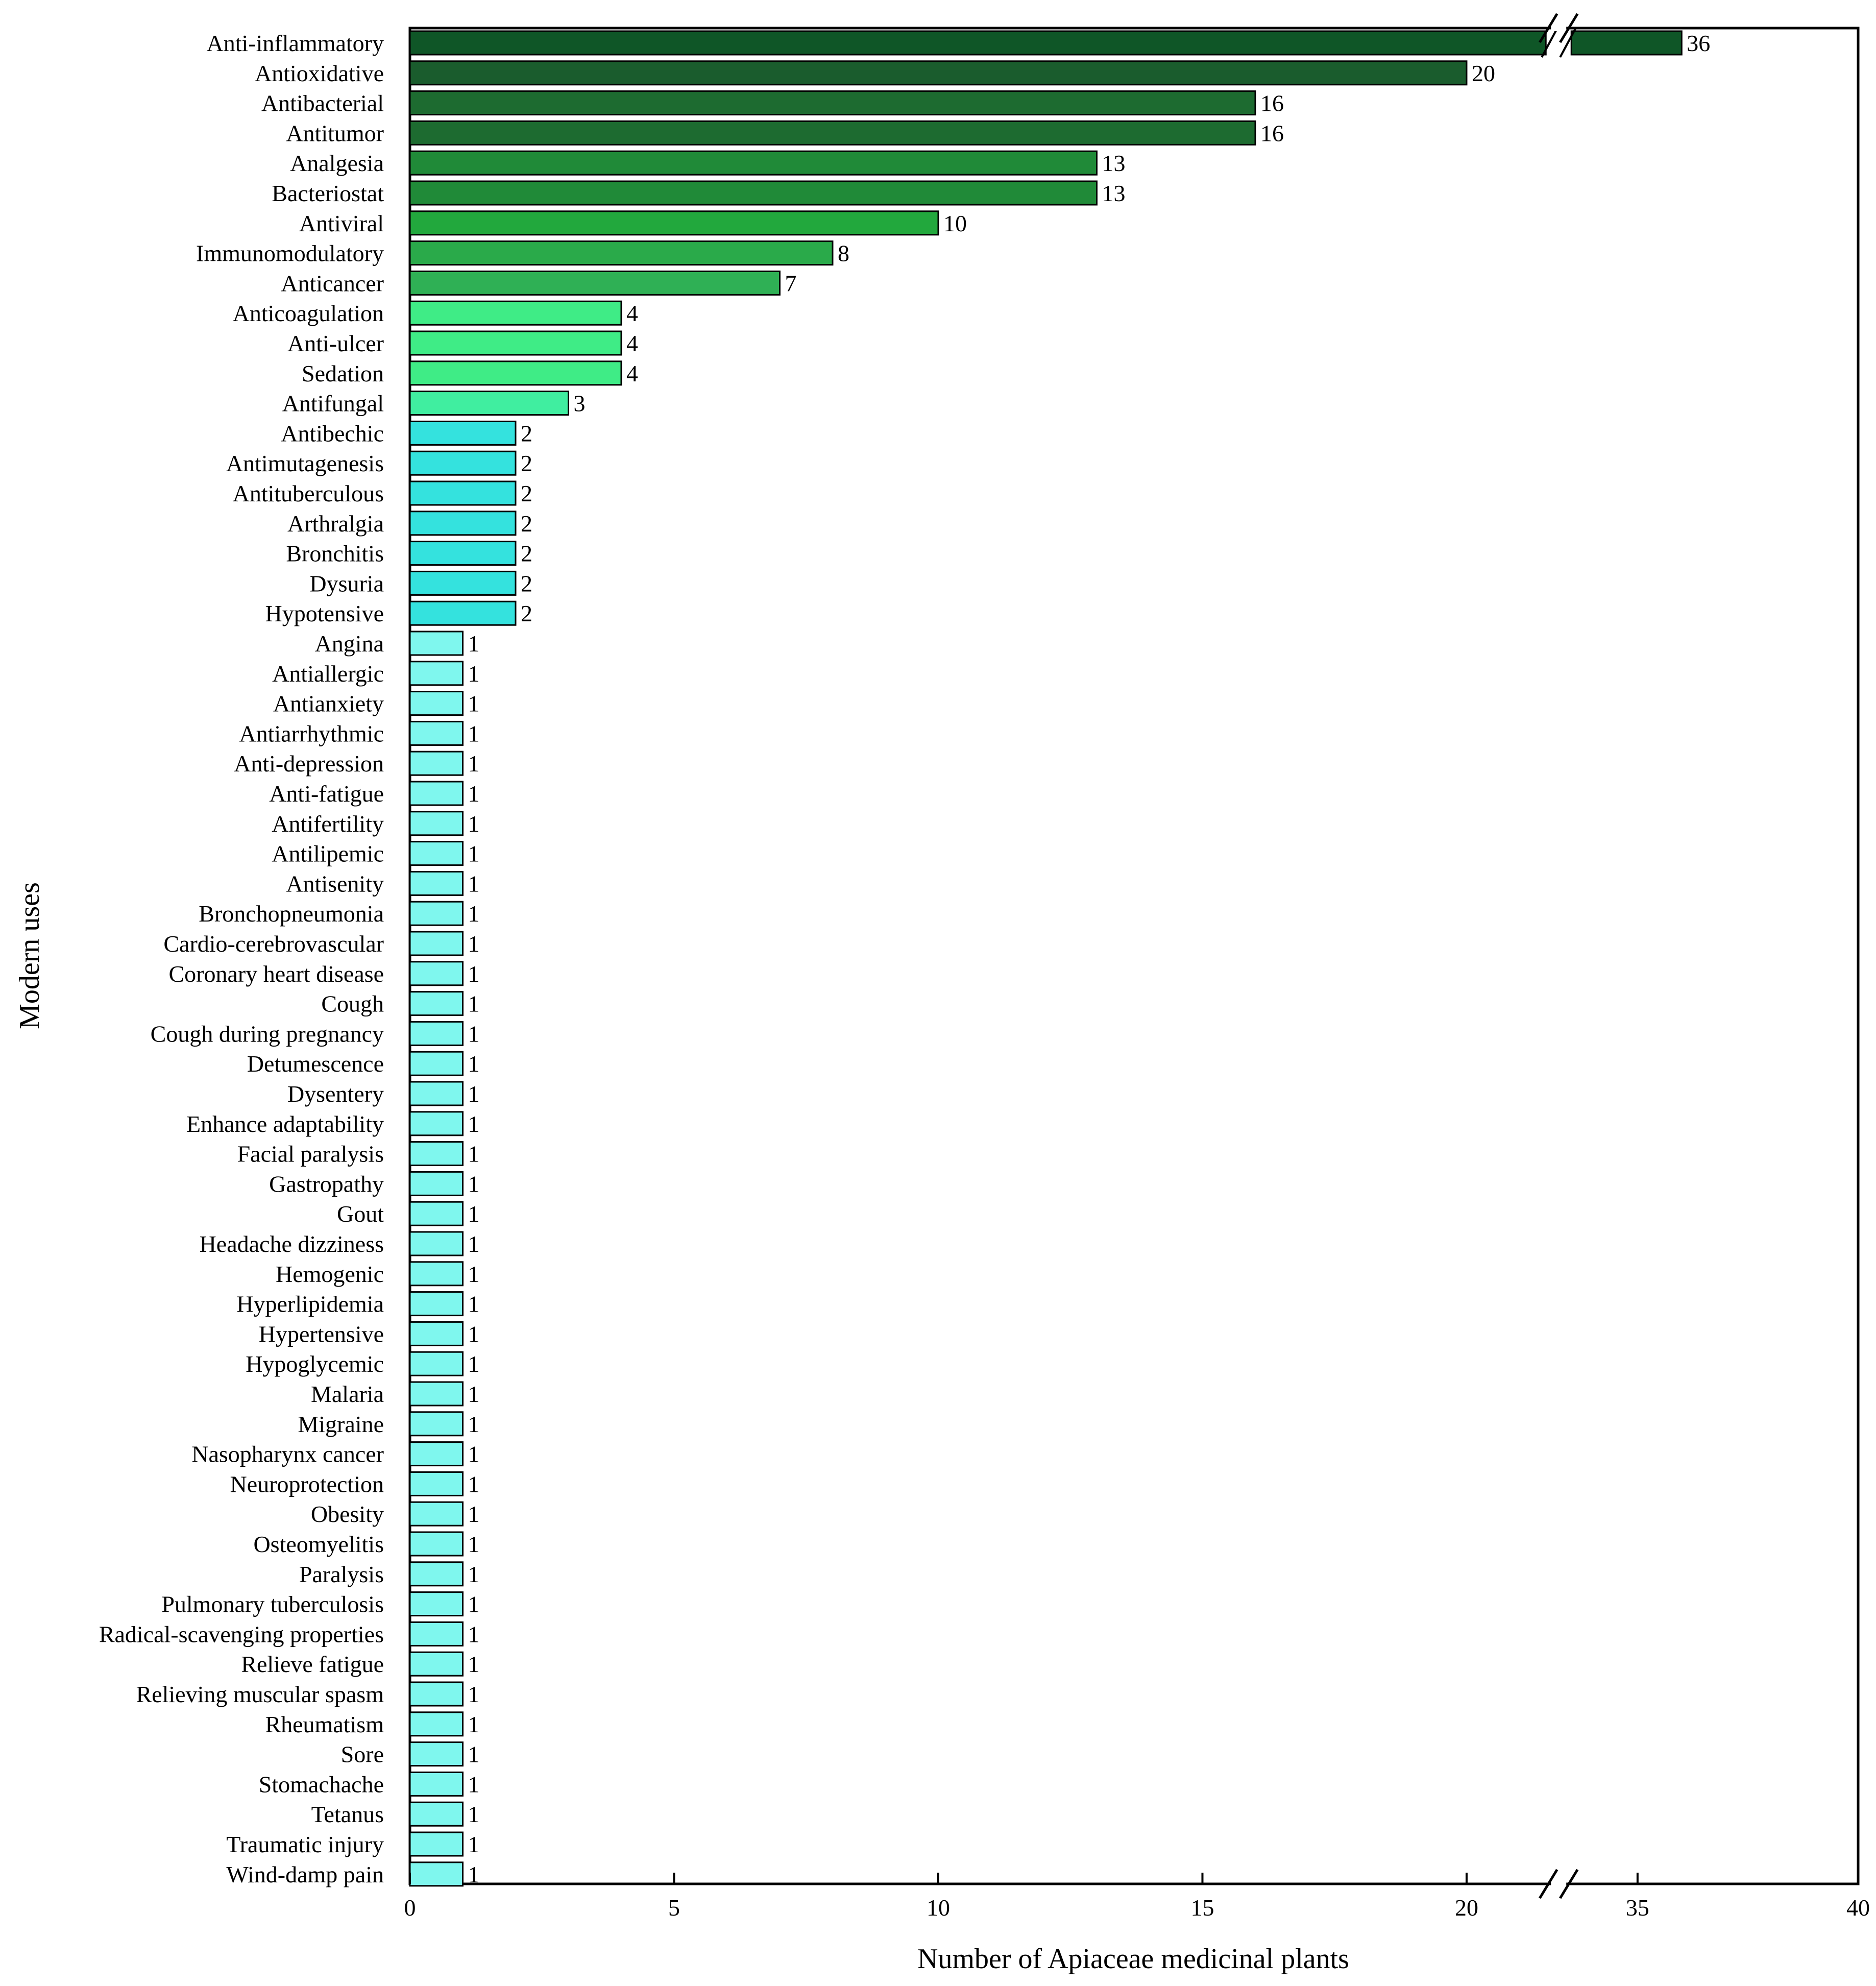  I want to click on axis-break-gap, so click(1559, 1884).